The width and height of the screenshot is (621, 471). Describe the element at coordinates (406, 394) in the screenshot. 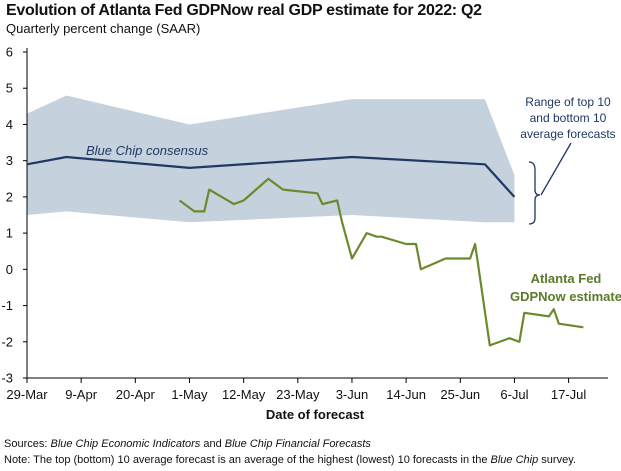

I see `x-tick-label: 14-Jun` at that location.